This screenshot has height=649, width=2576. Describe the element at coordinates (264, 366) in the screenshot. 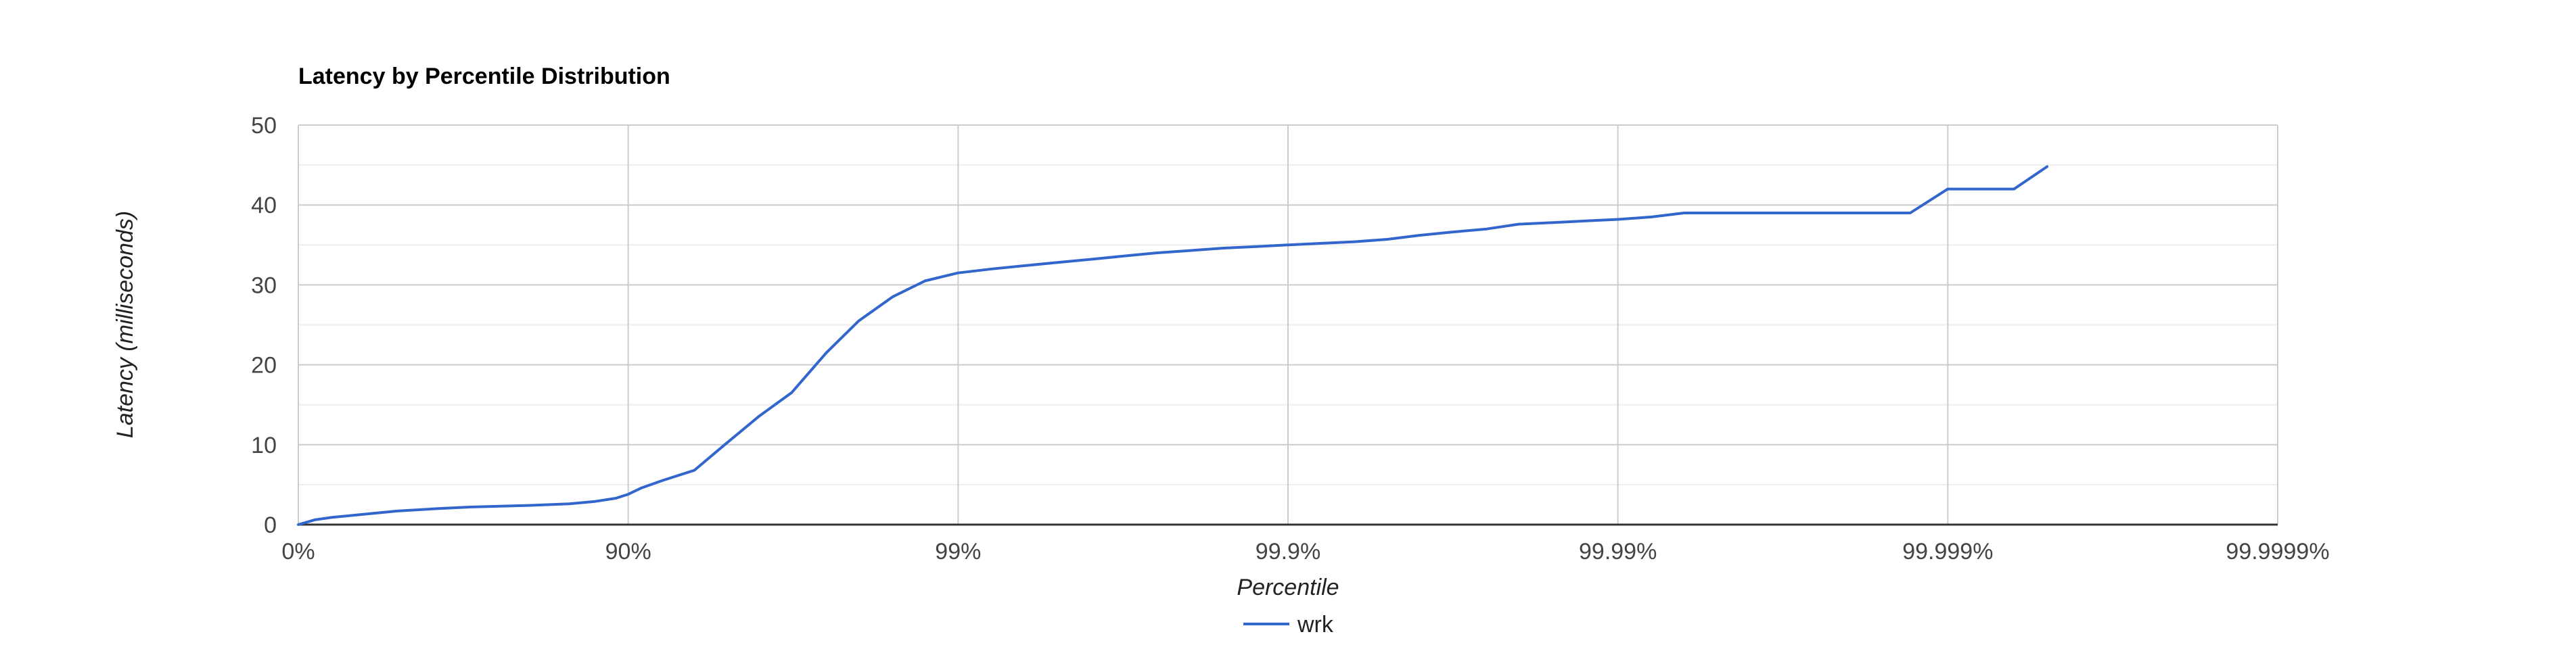

I see `y-tick-label: 20` at that location.